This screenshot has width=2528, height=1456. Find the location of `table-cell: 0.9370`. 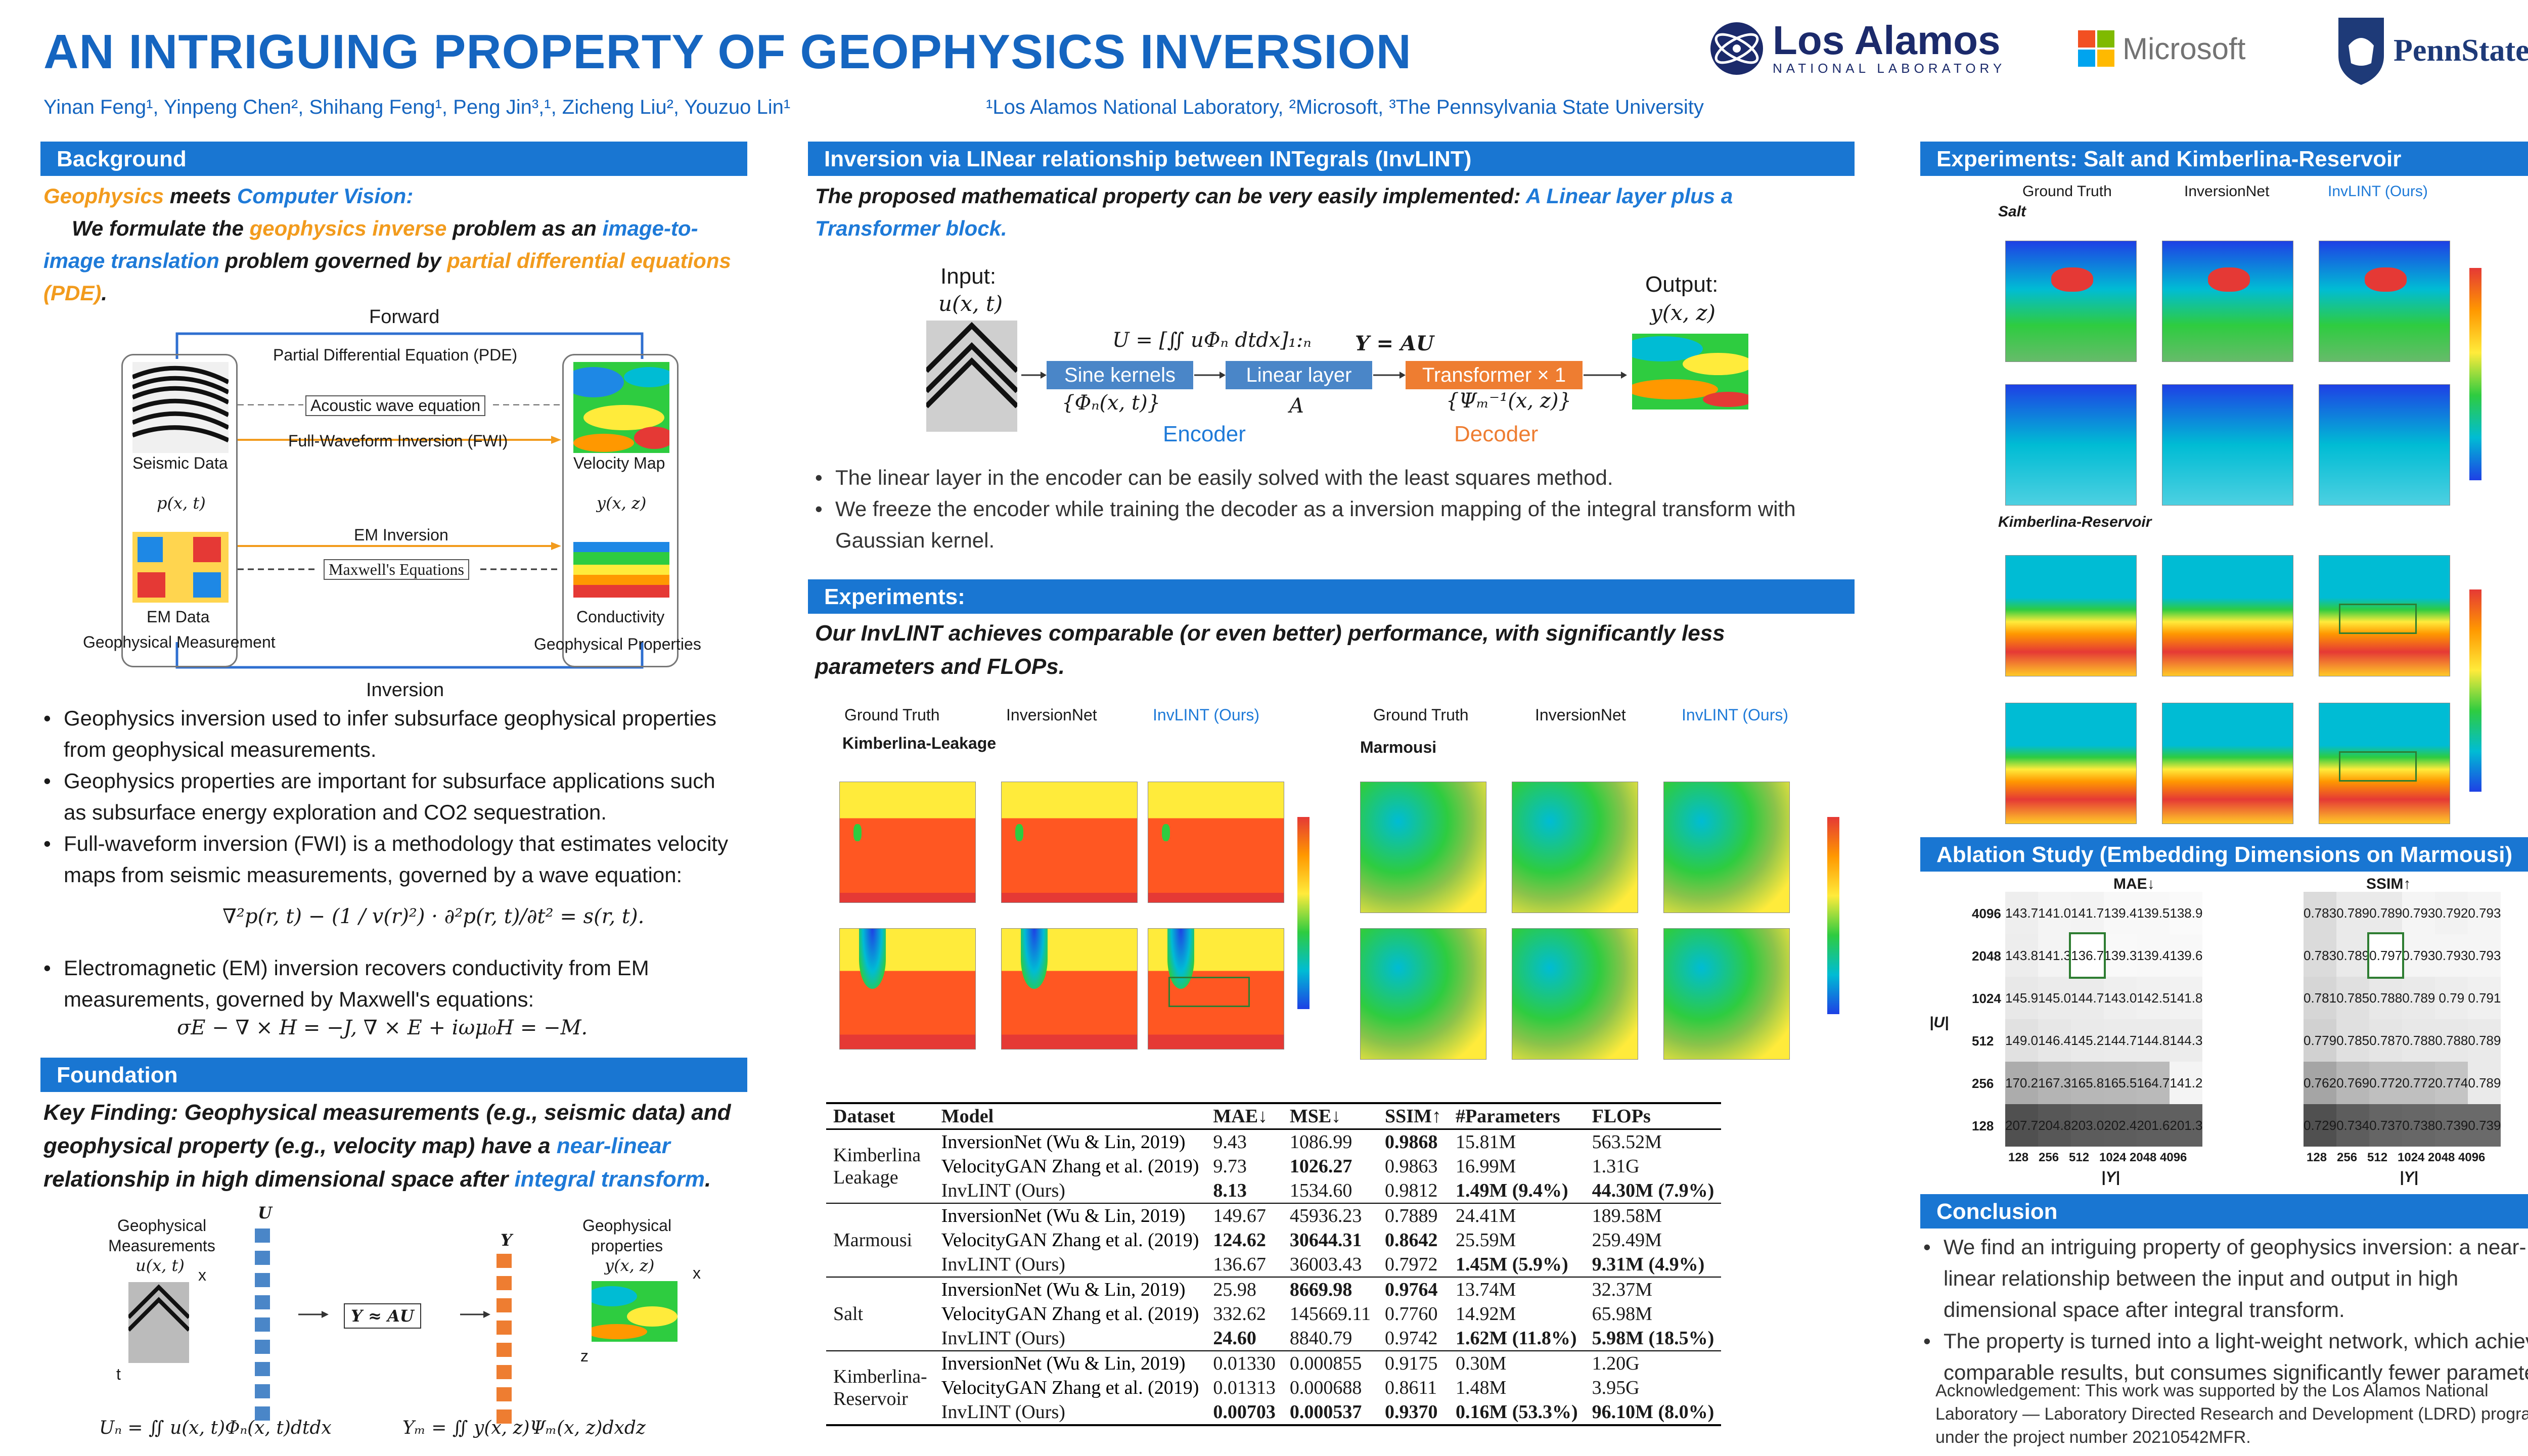

table-cell: 0.9370 is located at coordinates (1412, 1412).